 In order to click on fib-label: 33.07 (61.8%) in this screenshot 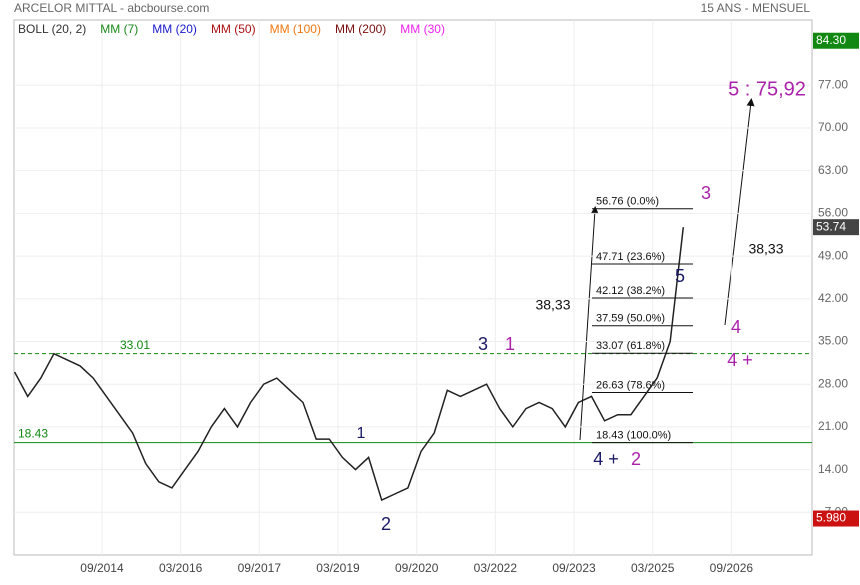, I will do `click(630, 346)`.